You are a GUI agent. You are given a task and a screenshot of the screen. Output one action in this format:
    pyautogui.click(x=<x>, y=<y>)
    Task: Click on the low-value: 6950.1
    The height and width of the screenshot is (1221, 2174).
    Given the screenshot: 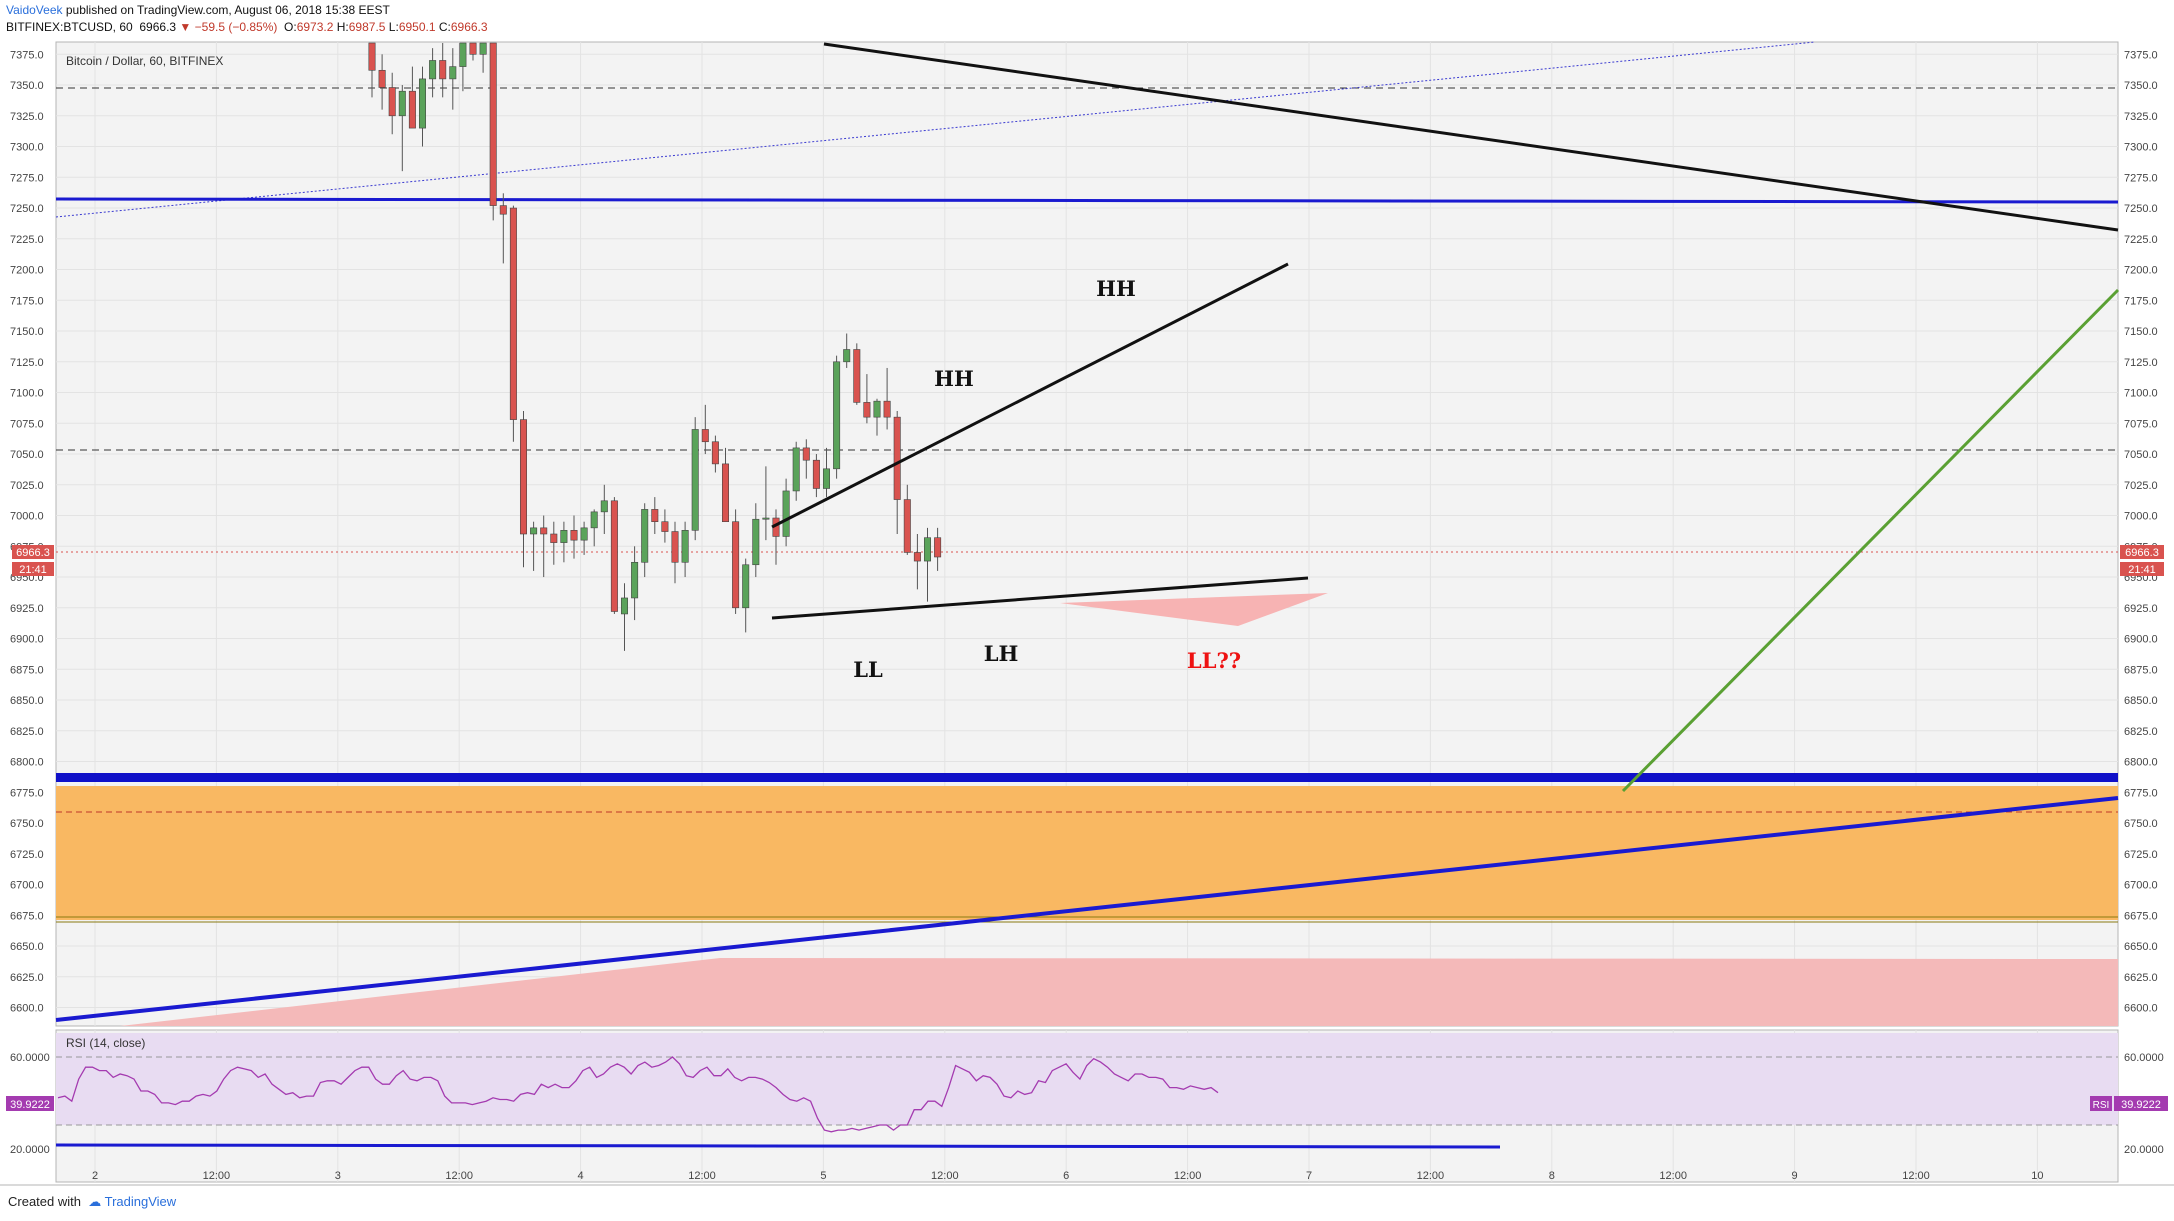 What is the action you would take?
    pyautogui.click(x=417, y=27)
    